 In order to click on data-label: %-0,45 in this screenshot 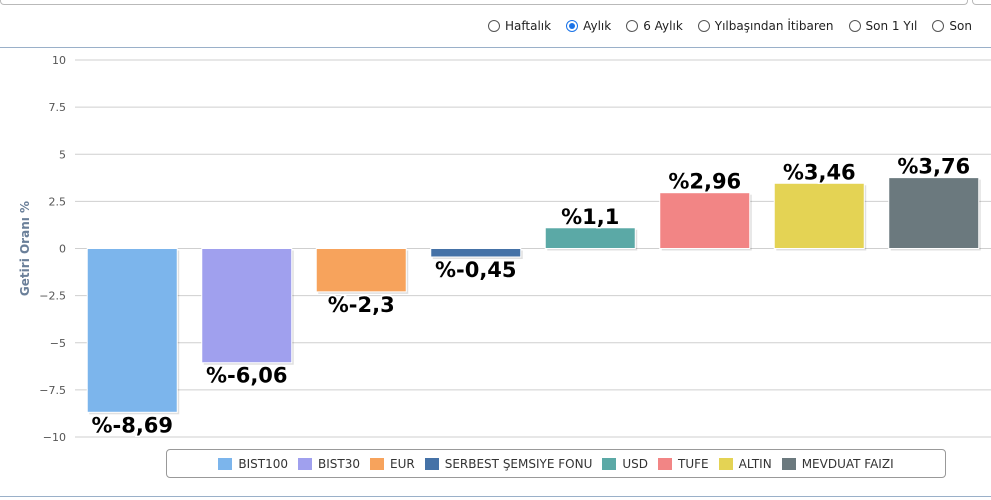, I will do `click(476, 270)`.